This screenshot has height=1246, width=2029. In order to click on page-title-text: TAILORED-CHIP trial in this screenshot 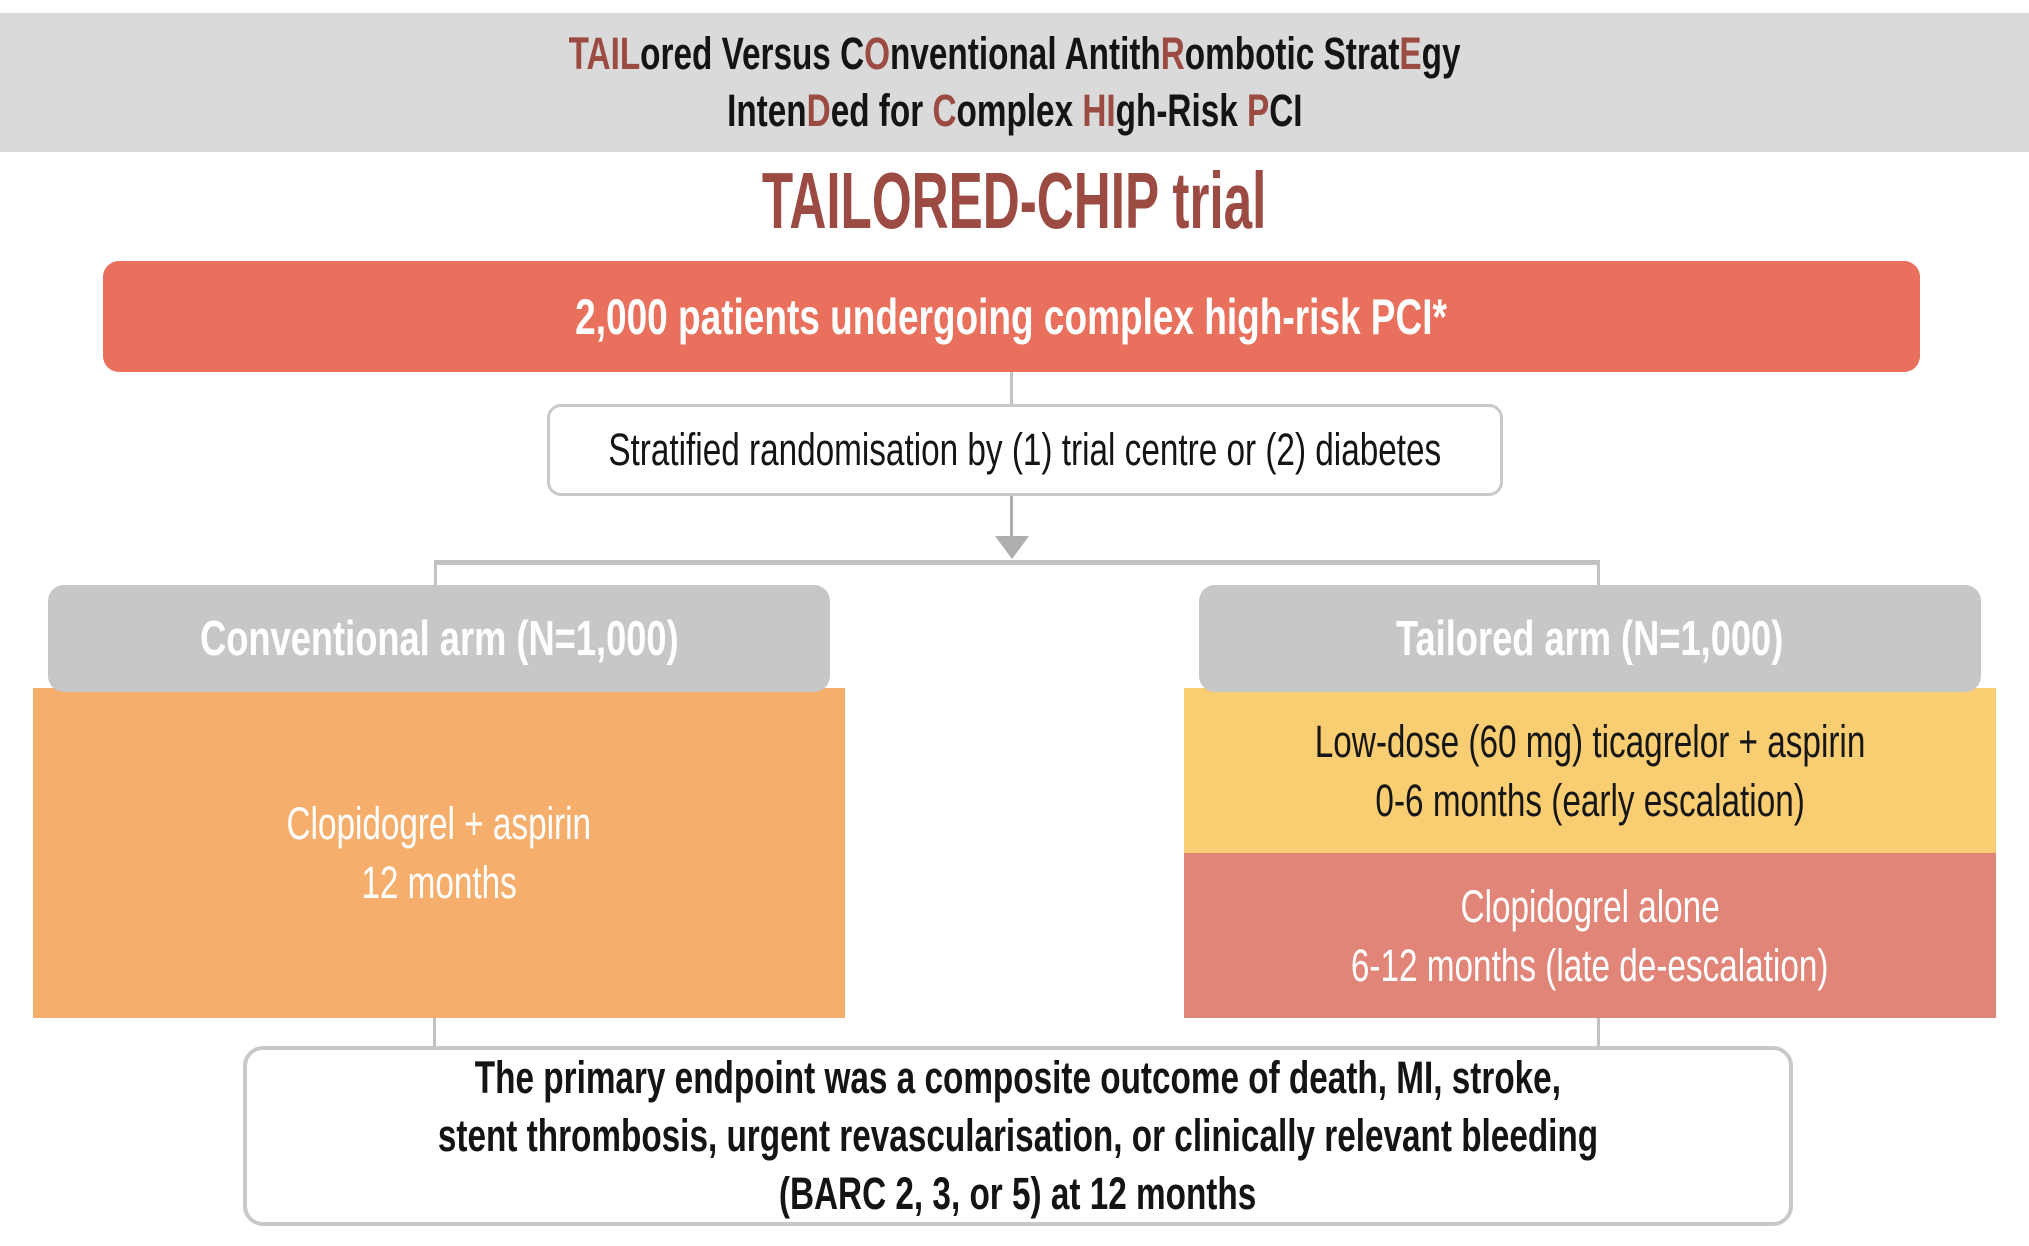, I will do `click(1014, 200)`.